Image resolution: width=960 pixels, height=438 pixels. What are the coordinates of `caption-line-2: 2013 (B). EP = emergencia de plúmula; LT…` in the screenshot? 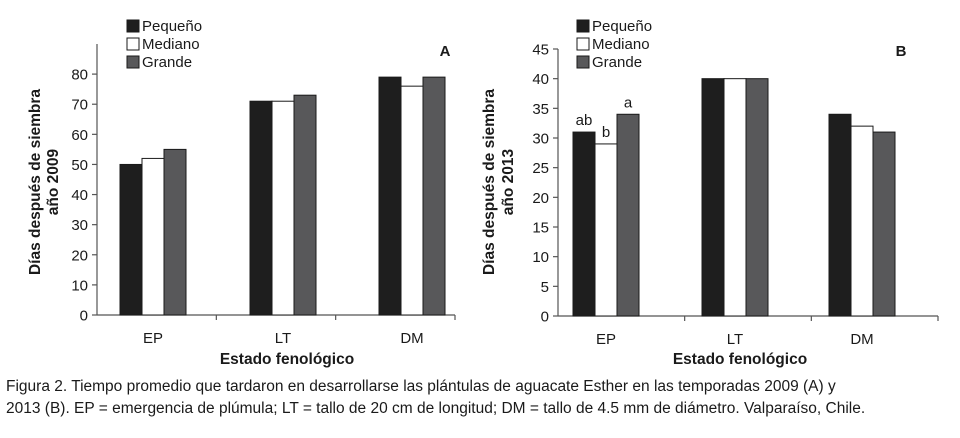 It's located at (436, 408).